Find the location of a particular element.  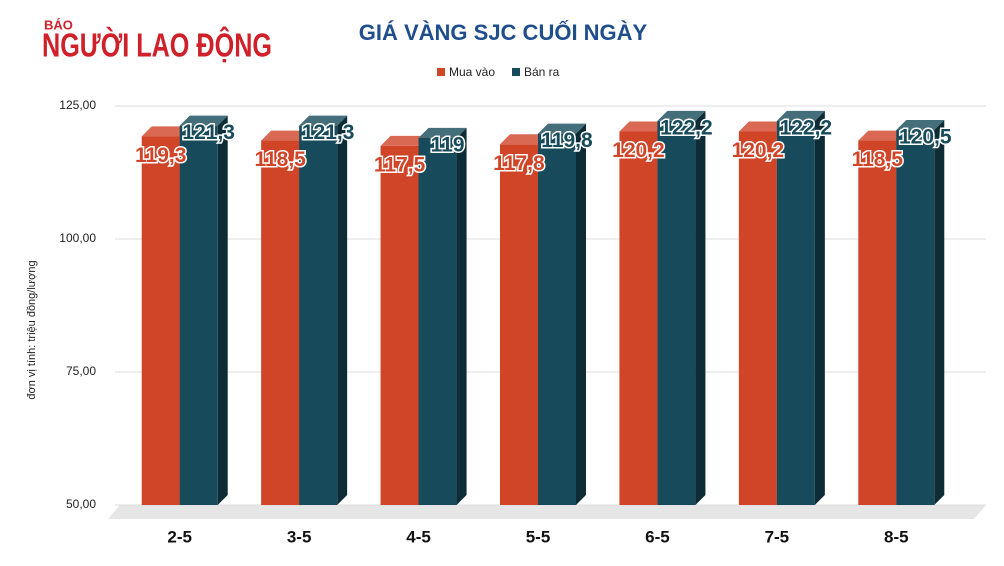

value-label: 119,3 is located at coordinates (160, 155).